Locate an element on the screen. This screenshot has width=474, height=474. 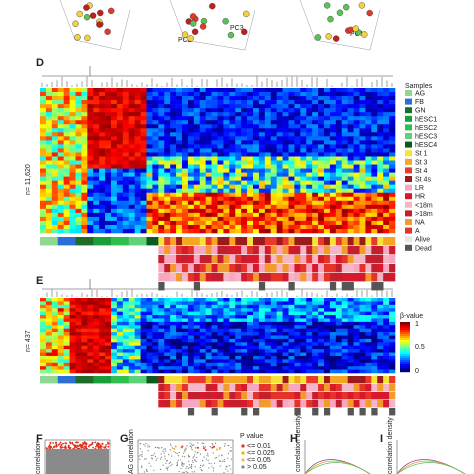
panel-label: D is located at coordinates (40, 63).